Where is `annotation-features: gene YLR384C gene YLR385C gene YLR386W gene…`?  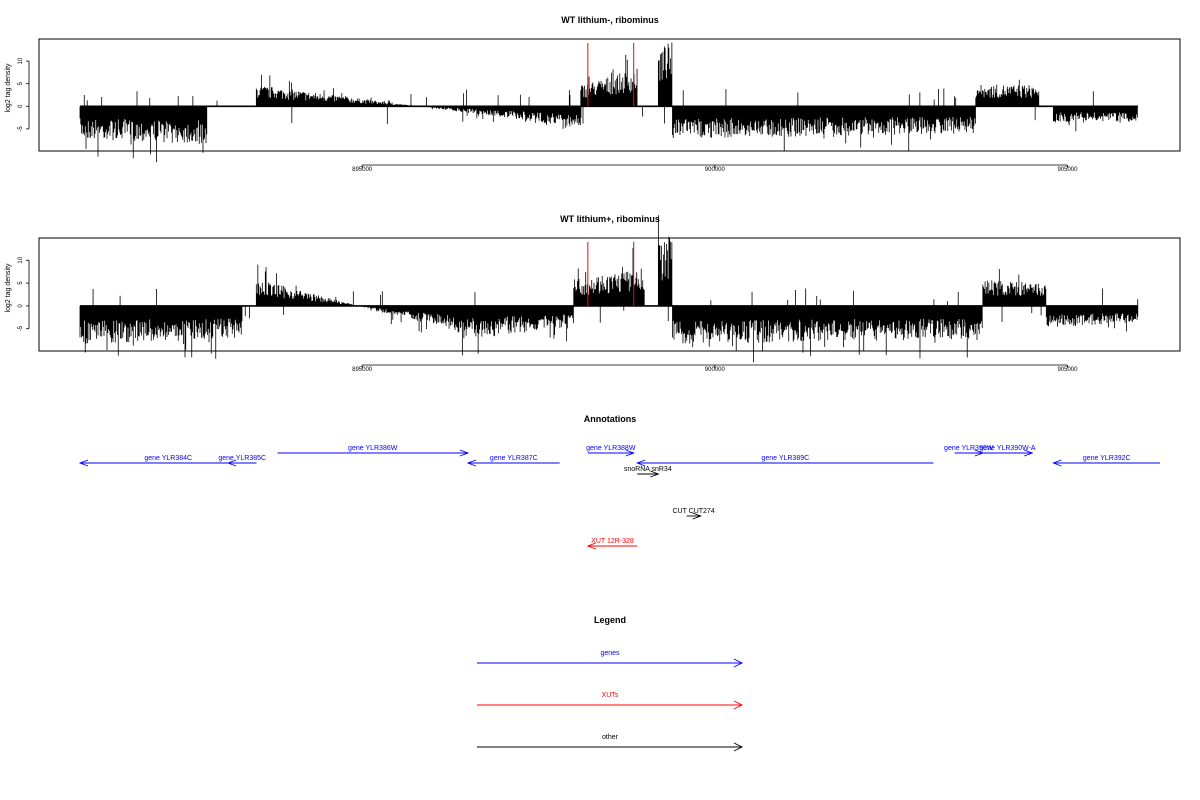
annotation-features: gene YLR384C gene YLR385C gene YLR386W gene… is located at coordinates (619, 497).